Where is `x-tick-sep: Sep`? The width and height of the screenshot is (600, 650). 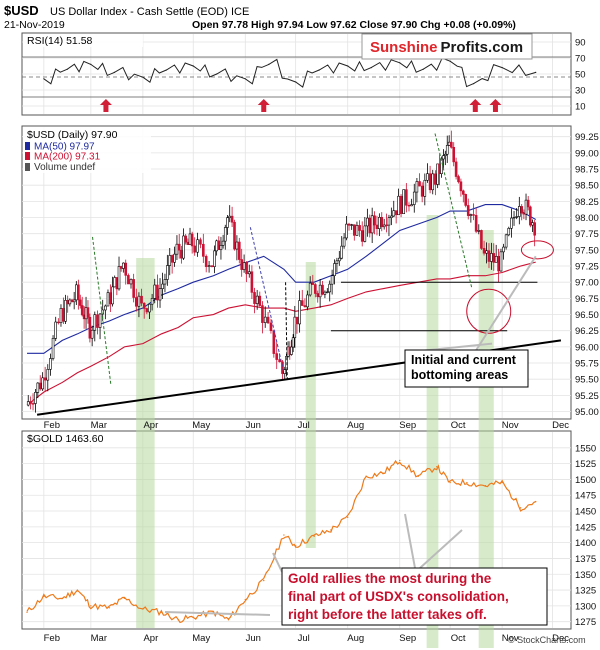
x-tick-sep: Sep is located at coordinates (407, 425).